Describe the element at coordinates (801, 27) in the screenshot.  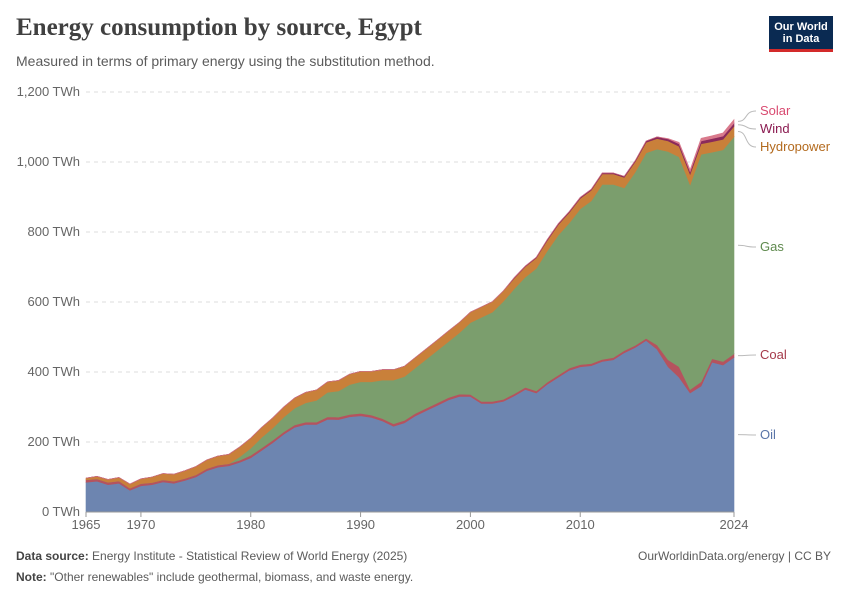
I see `logo-line-1: Our World` at that location.